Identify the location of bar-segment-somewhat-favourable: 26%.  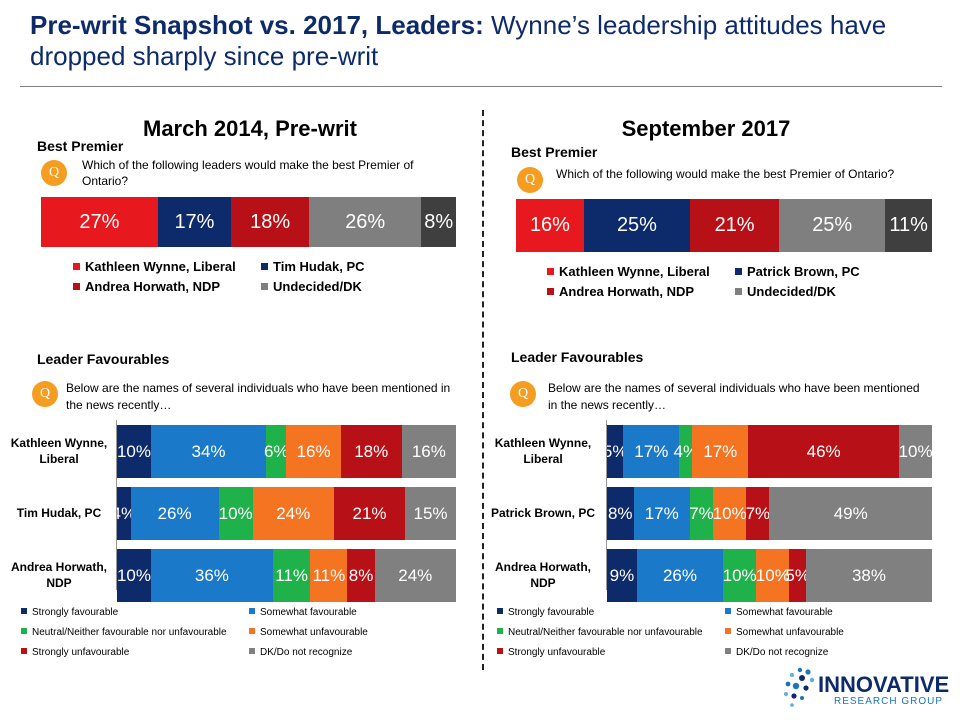
(174, 513).